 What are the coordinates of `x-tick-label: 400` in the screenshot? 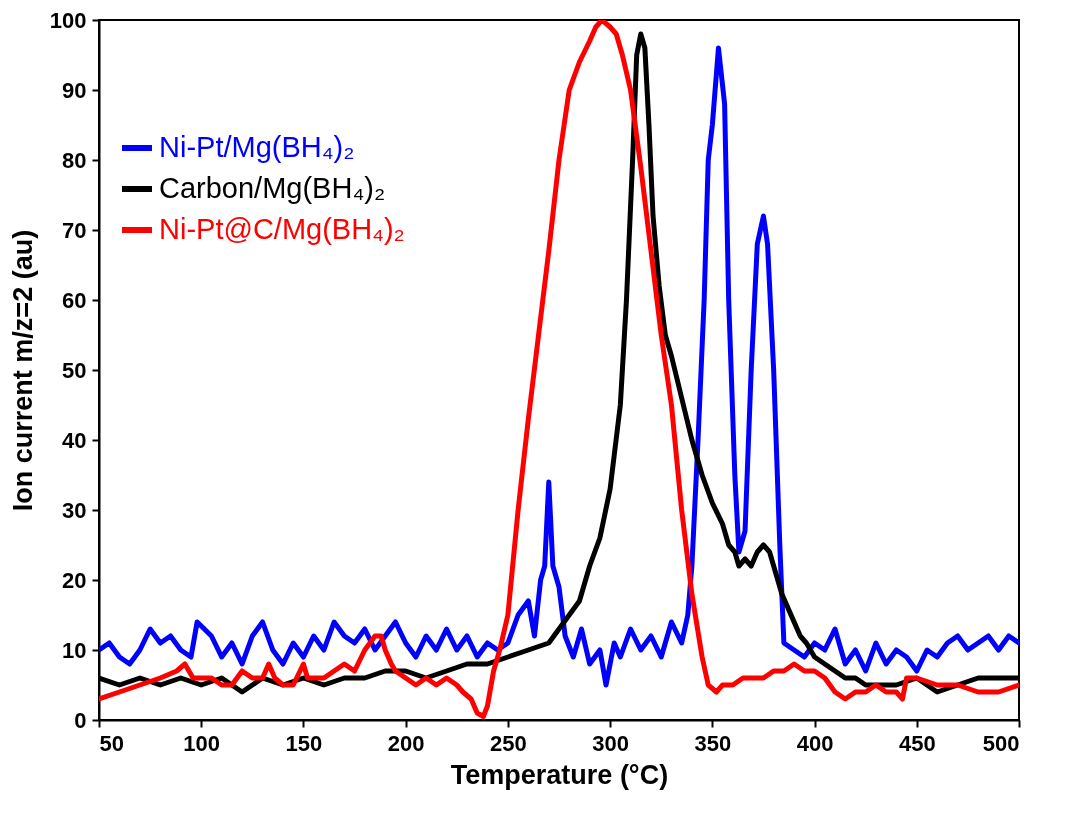 It's located at (815, 743).